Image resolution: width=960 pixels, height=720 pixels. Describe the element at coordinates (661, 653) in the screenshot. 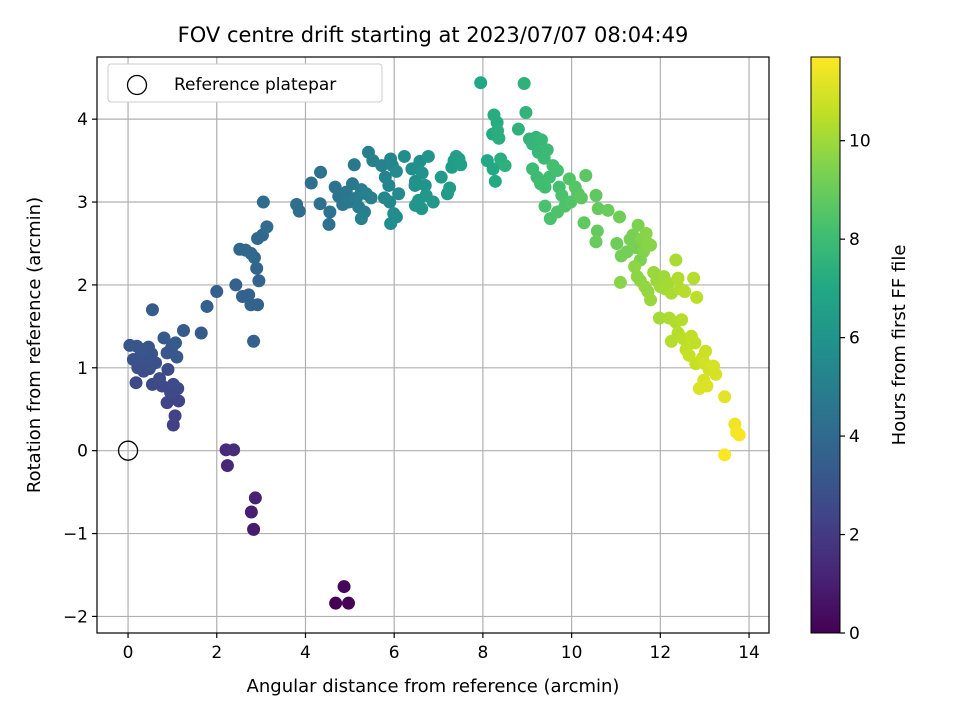

I see `x-tick-label: 12` at that location.